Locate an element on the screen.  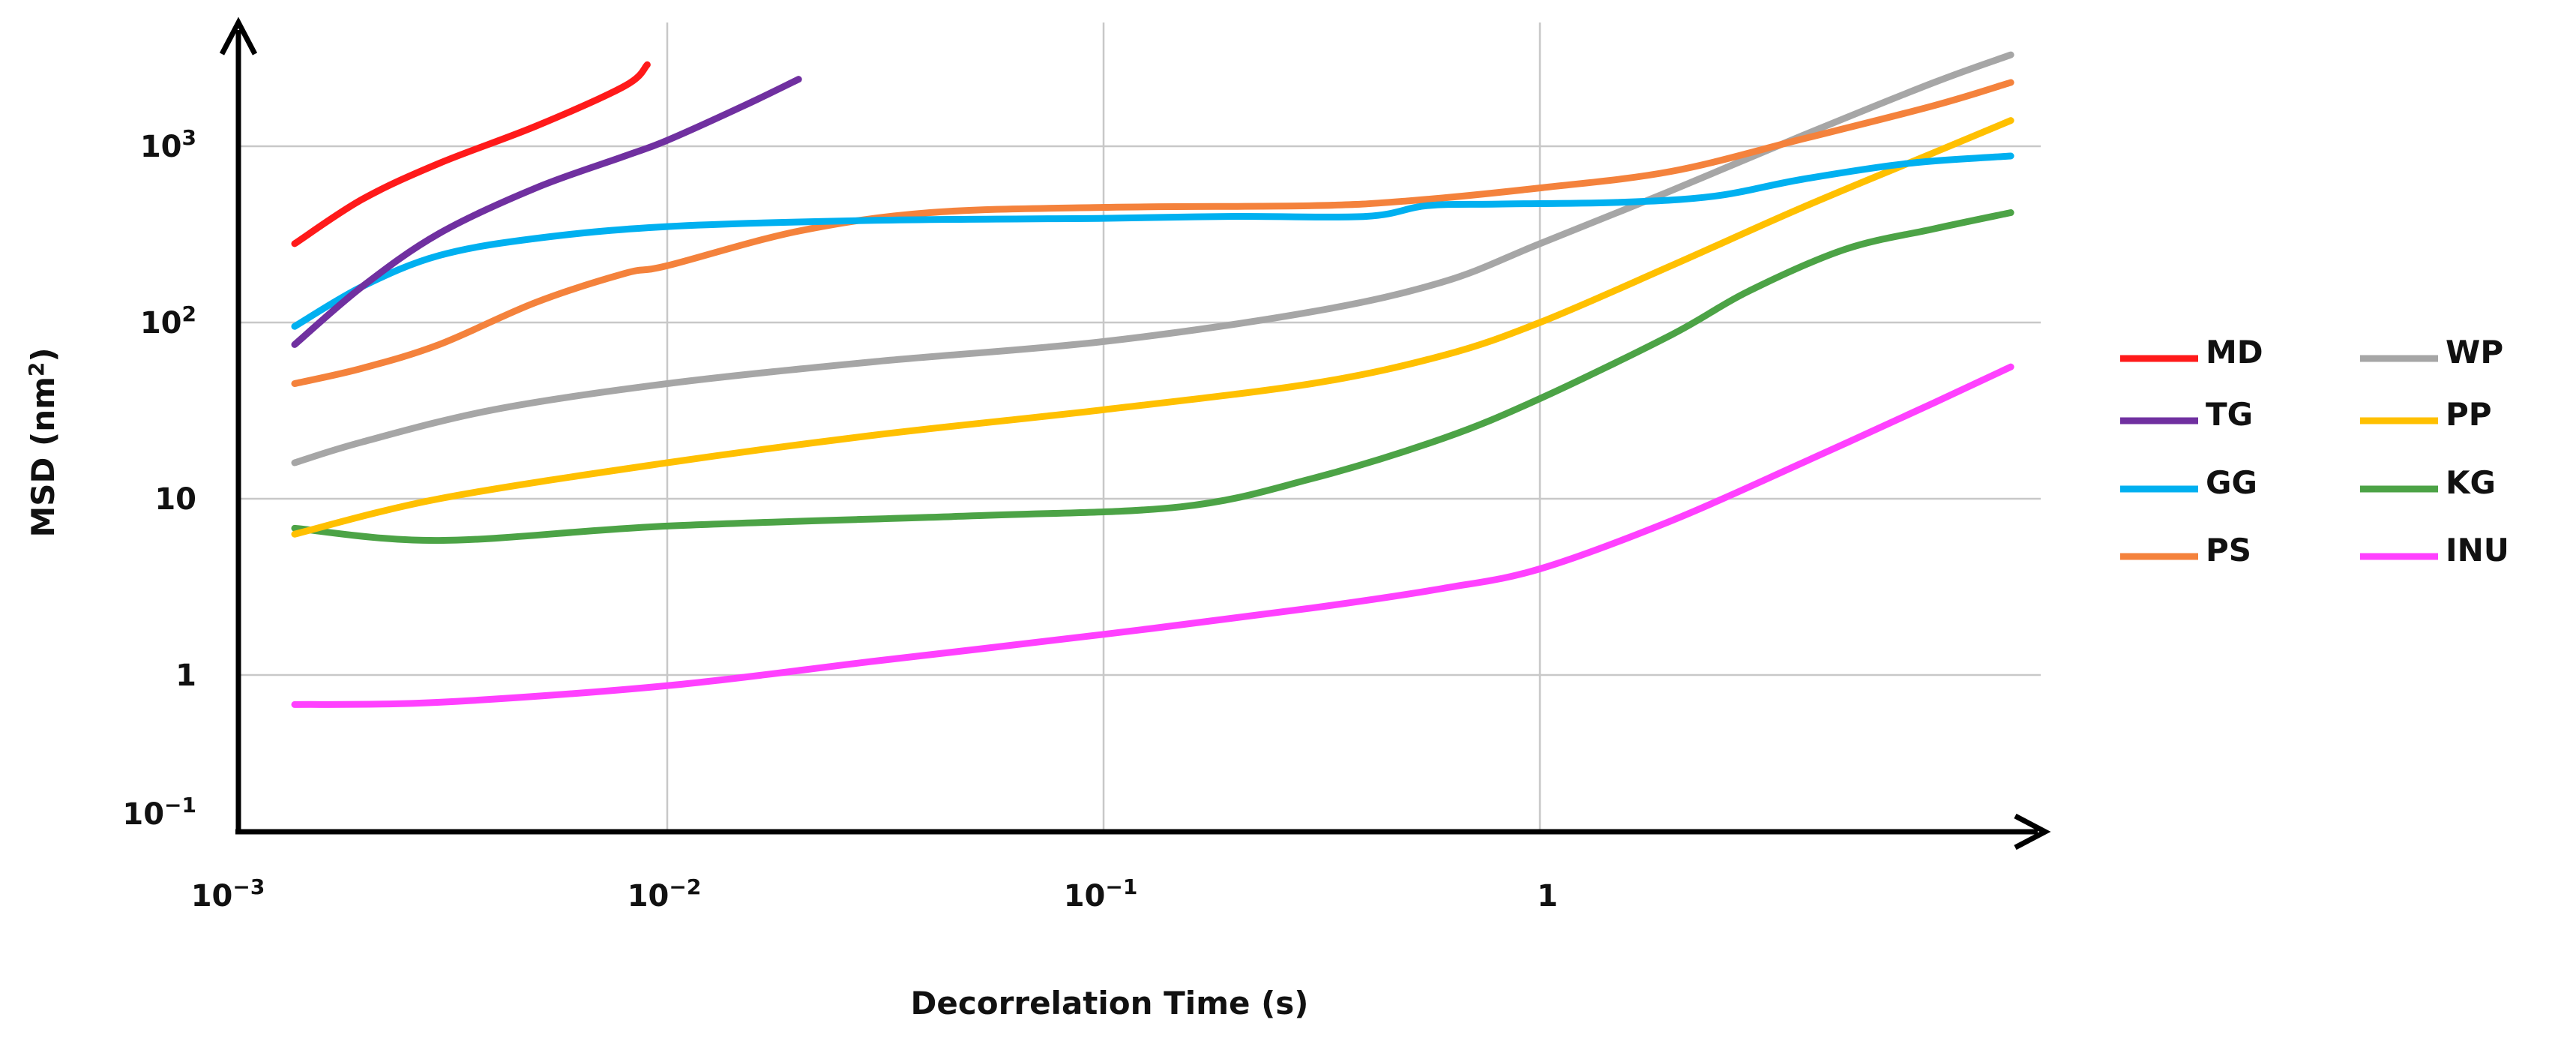
y-axis-label-sup: 2 is located at coordinates (36, 369).